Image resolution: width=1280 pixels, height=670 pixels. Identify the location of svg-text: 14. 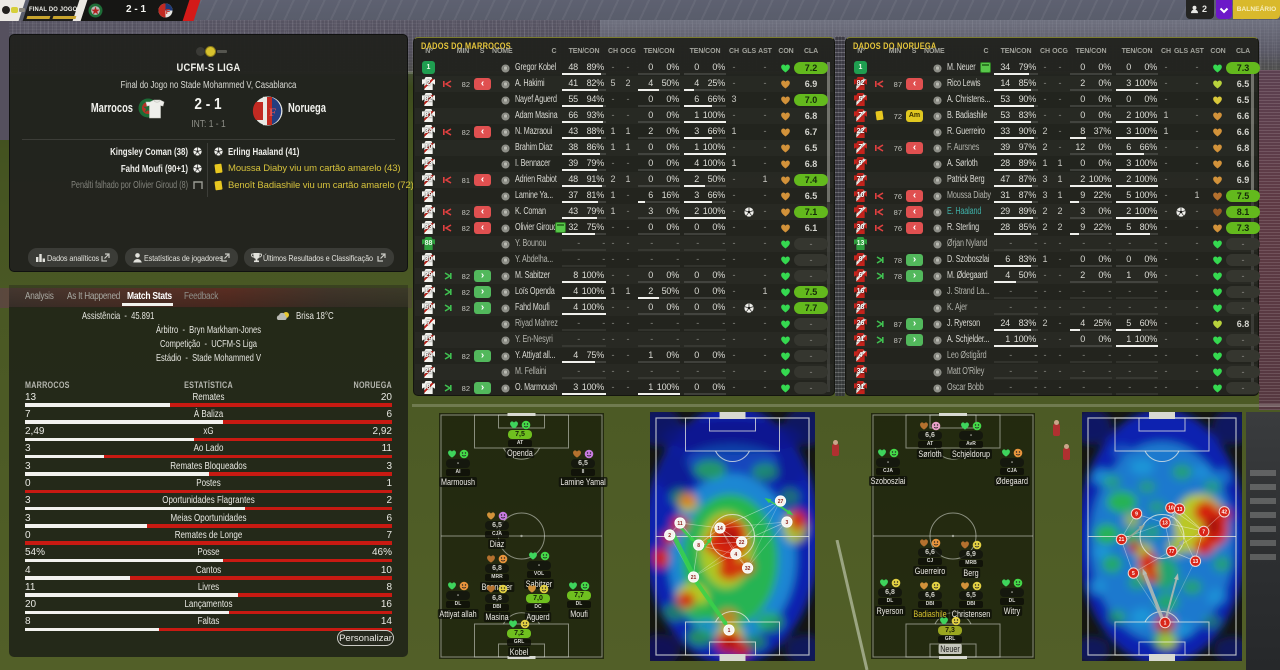
(720, 529).